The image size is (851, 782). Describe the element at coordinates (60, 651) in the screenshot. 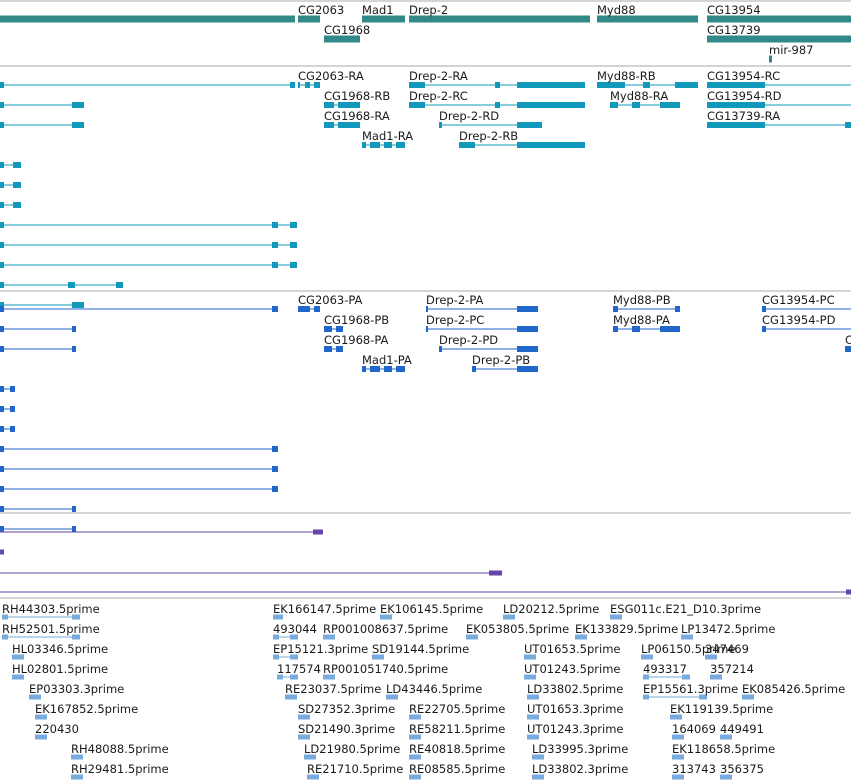

I see `feature: HL03346.5prime` at that location.